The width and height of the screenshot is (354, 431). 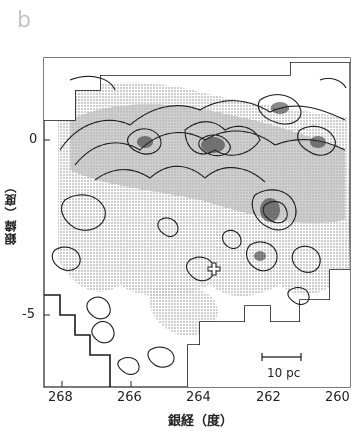 I want to click on panel-label: b, so click(x=24, y=20).